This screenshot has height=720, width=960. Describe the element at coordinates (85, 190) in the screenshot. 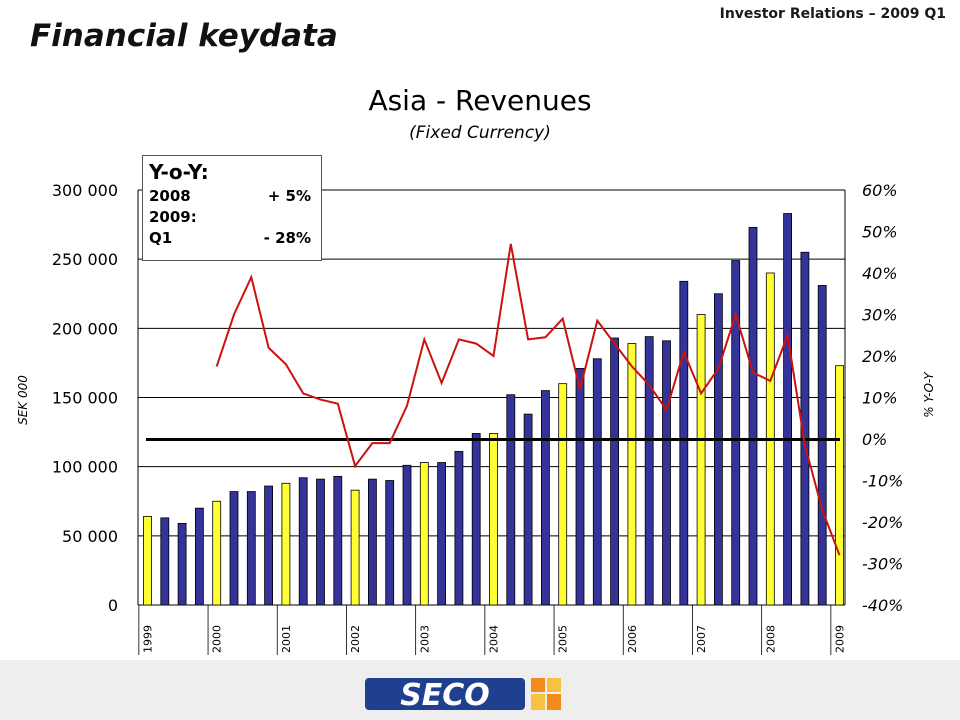

I see `left-axis-tick-label: 300 000` at that location.